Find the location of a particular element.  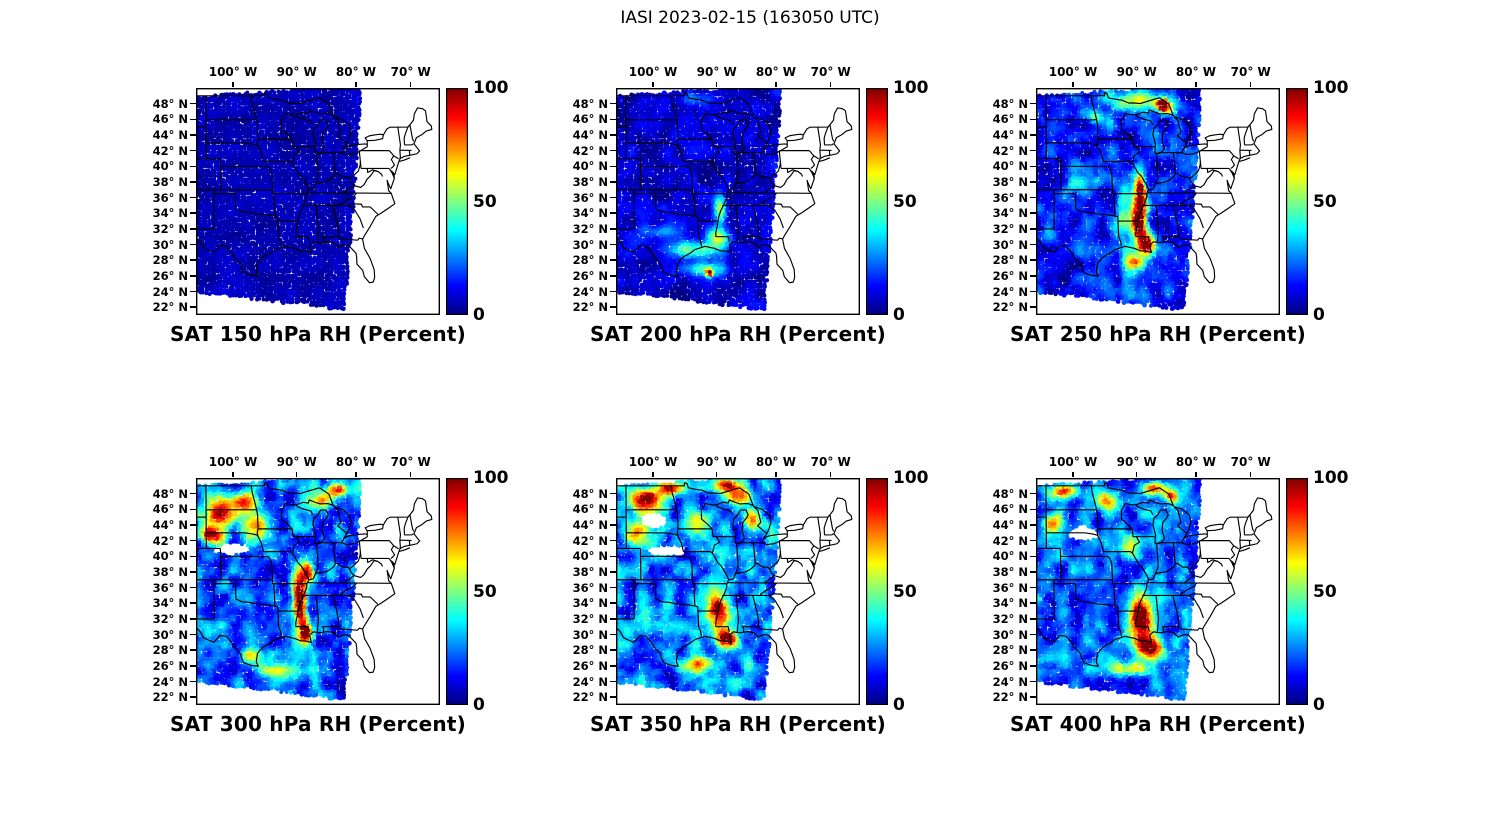

panel-title: SAT 150 hPa RH (Percent) is located at coordinates (318, 334).